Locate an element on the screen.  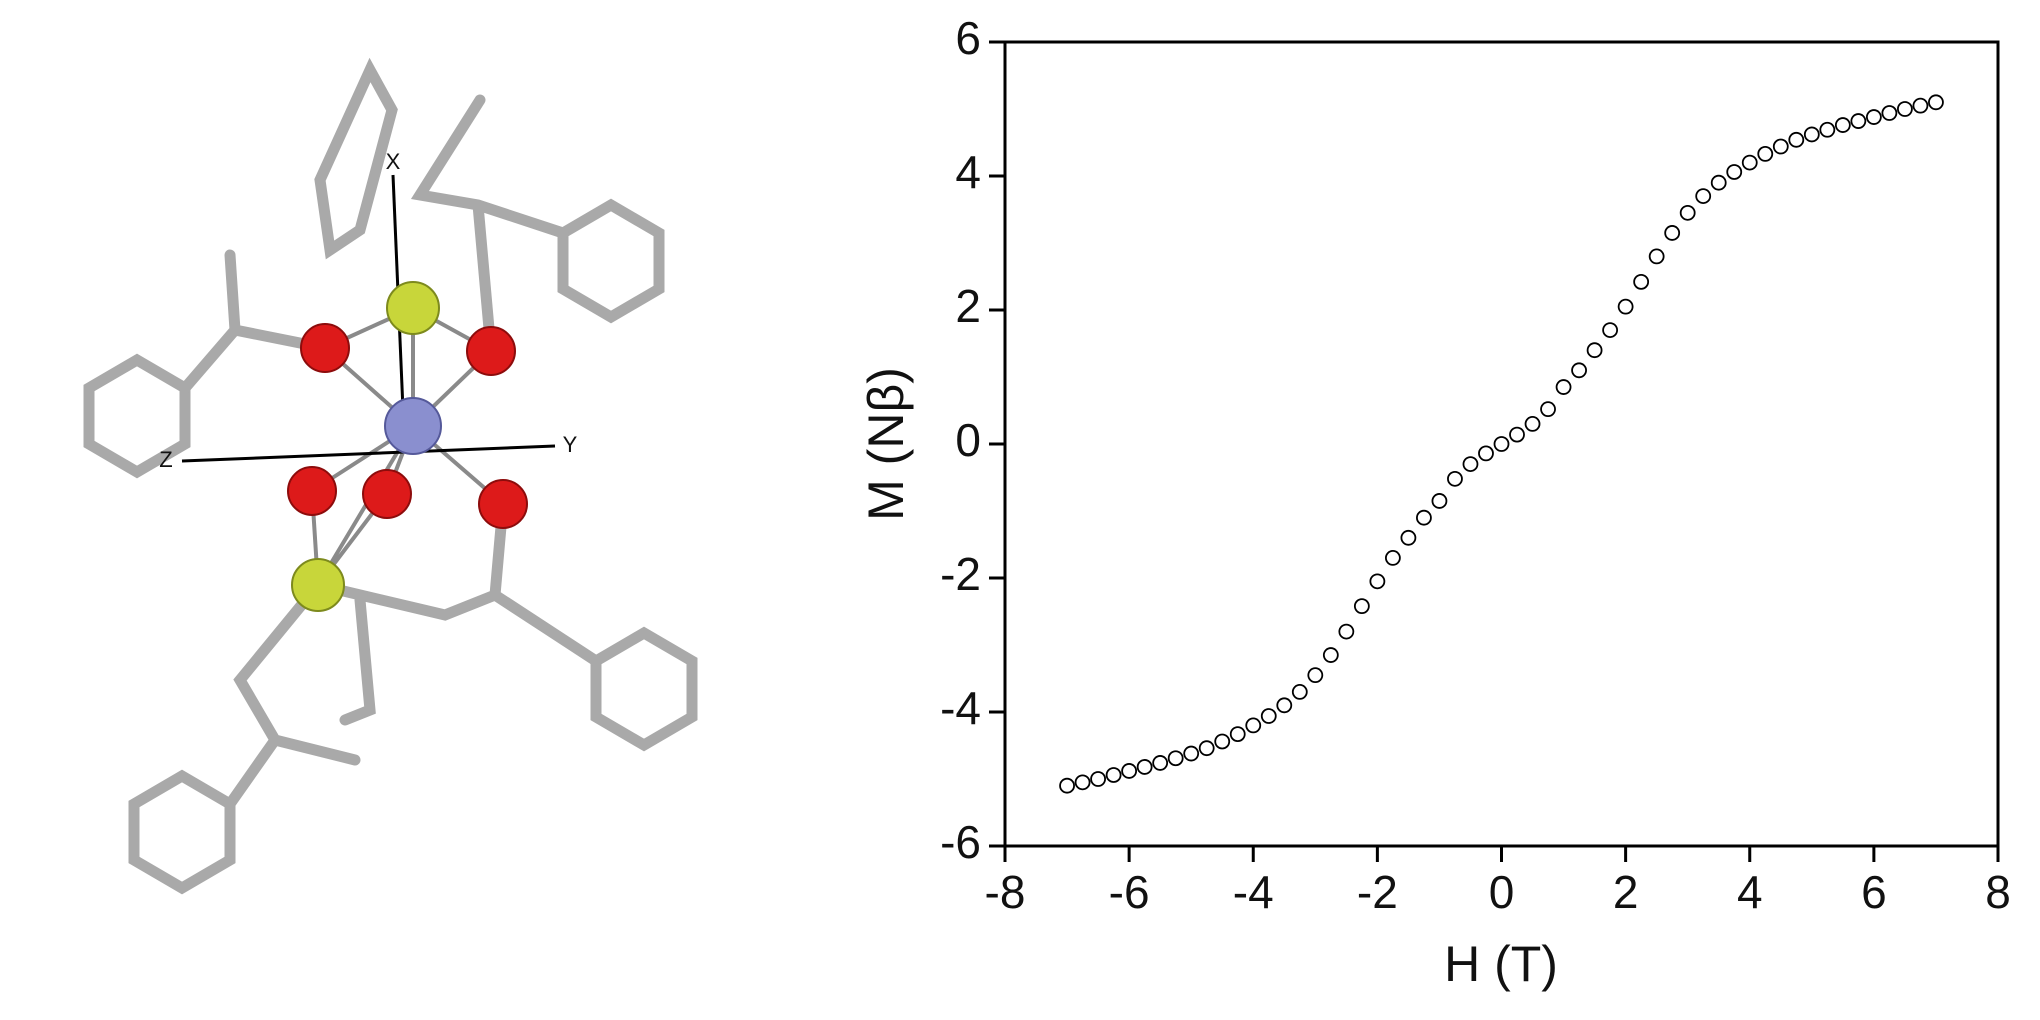
axis-label: X is located at coordinates (393, 161).